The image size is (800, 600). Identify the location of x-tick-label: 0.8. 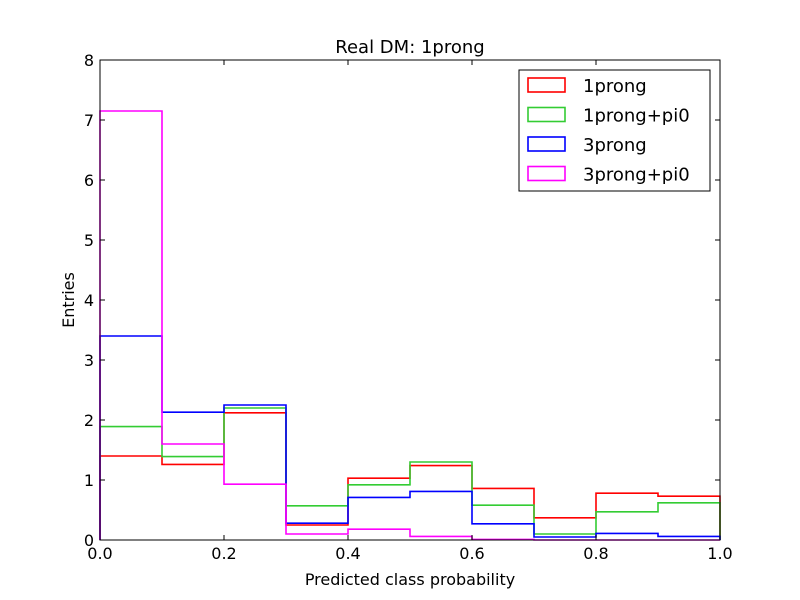
(595, 553).